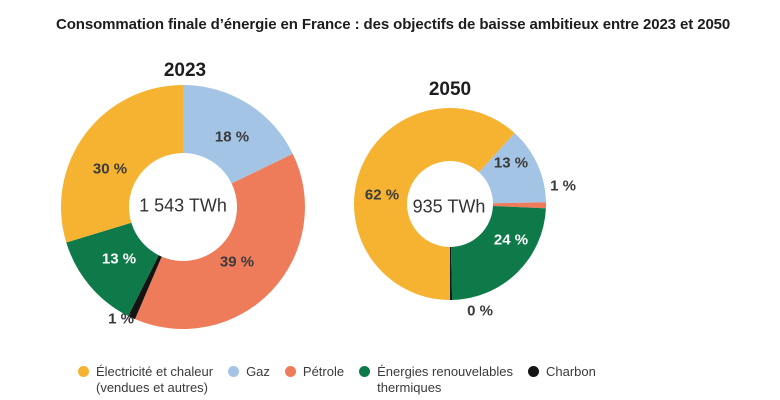 Image resolution: width=780 pixels, height=400 pixels. I want to click on legend-item-energies-renouvelables: Énergies renouvelables thermiques, so click(436, 380).